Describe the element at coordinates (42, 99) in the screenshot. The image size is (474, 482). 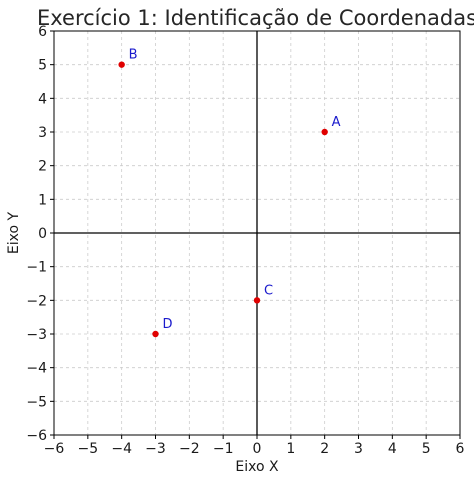
I see `y-tick-label: 4` at that location.